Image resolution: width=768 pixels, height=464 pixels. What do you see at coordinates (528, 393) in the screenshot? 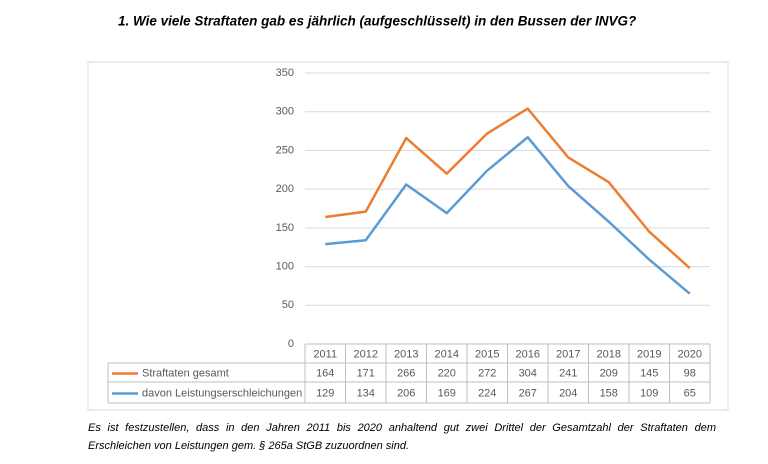
I see `table-value: 267` at bounding box center [528, 393].